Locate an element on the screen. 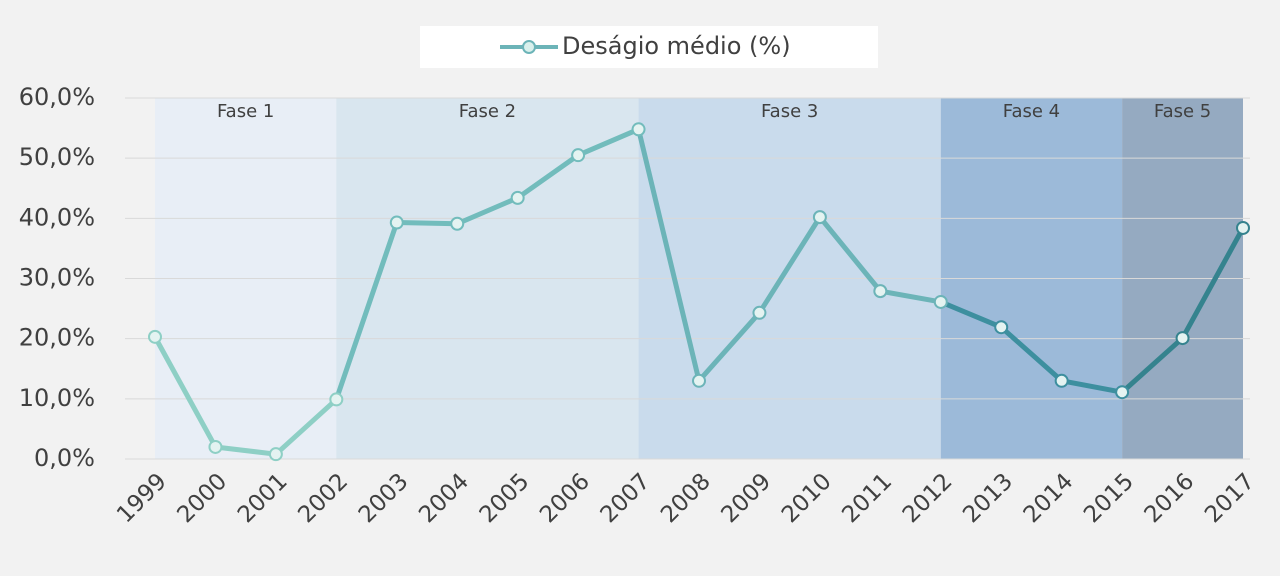 Image resolution: width=1280 pixels, height=576 pixels. x-tick-label: 2007 is located at coordinates (626, 498).